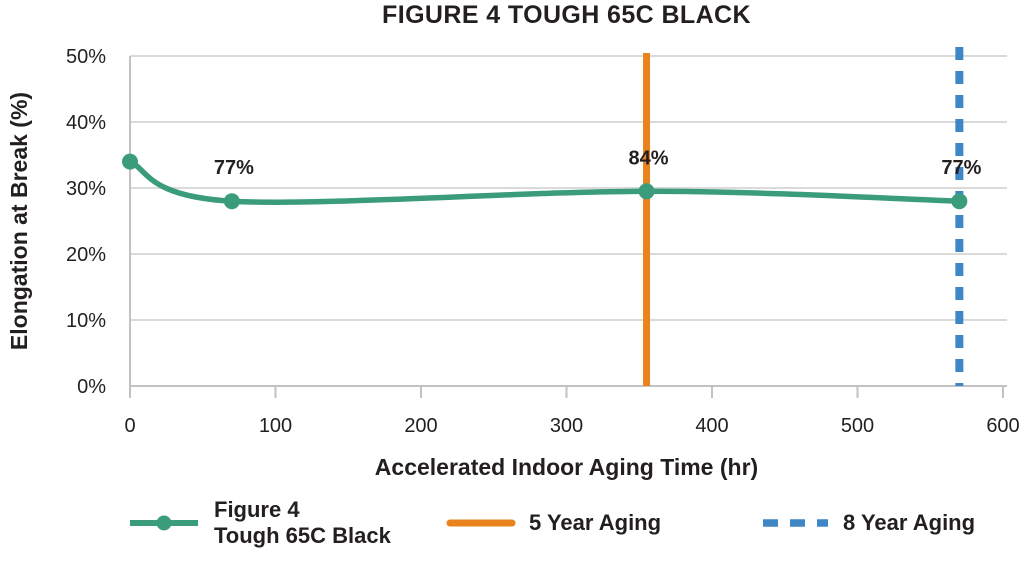 This screenshot has width=1024, height=570. I want to click on legend-label-eight-year: 8 Year Aging, so click(909, 523).